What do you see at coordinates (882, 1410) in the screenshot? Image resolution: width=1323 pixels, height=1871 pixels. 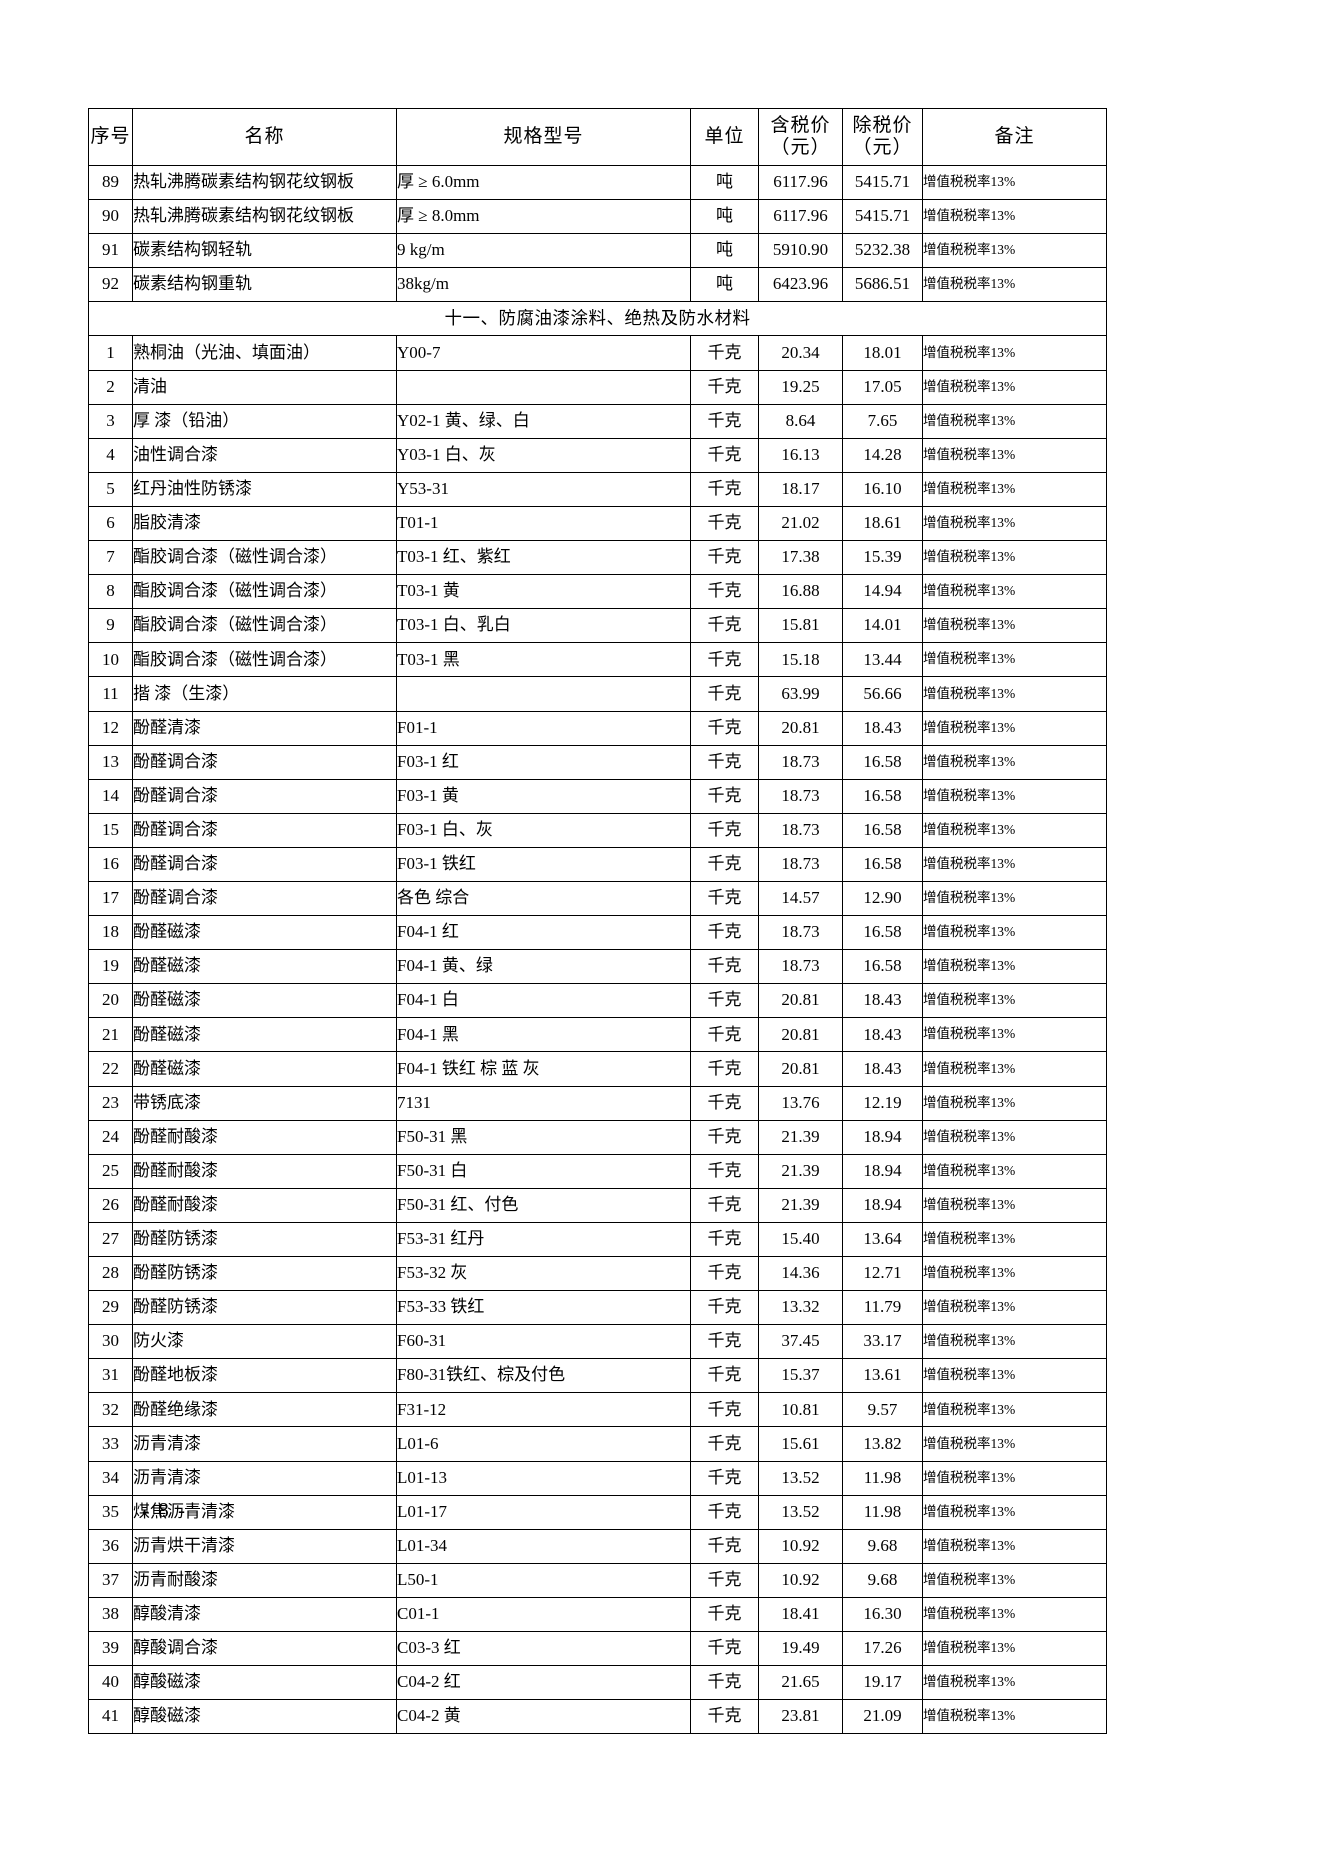 I see `cell-price-excl-tax: 9.57` at bounding box center [882, 1410].